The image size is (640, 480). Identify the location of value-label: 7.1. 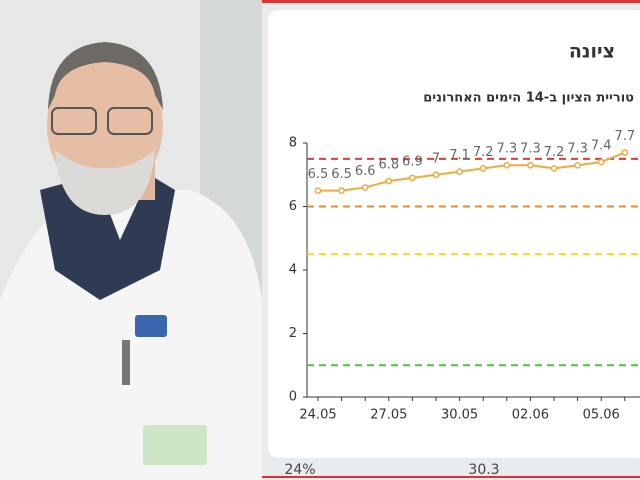
(459, 155).